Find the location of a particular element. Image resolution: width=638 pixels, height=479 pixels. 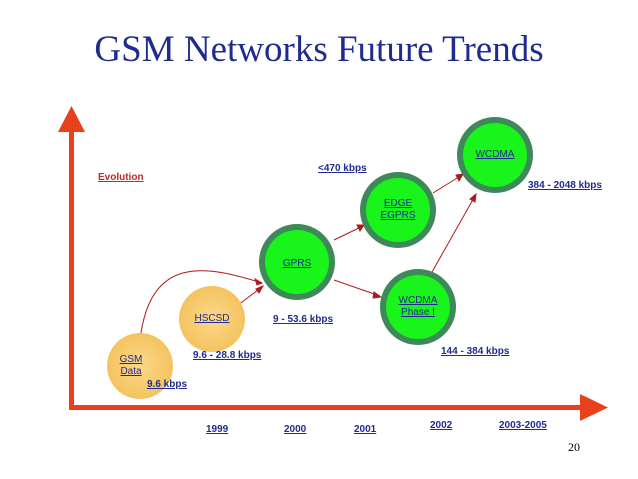

node-wcdma1-circle is located at coordinates (418, 307).